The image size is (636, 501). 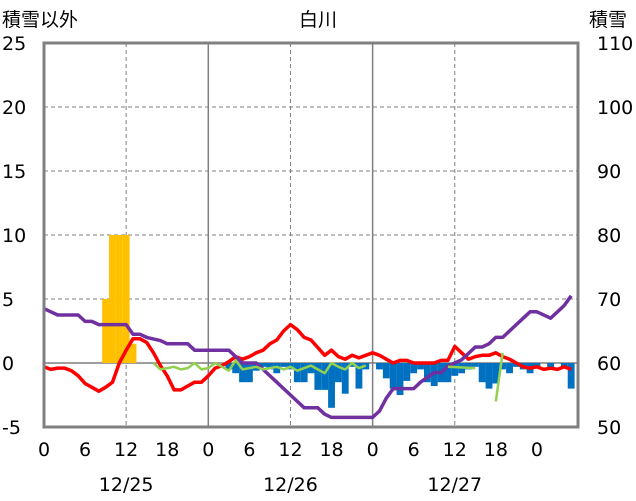 I want to click on left-tick-label: -5, so click(x=11, y=428).